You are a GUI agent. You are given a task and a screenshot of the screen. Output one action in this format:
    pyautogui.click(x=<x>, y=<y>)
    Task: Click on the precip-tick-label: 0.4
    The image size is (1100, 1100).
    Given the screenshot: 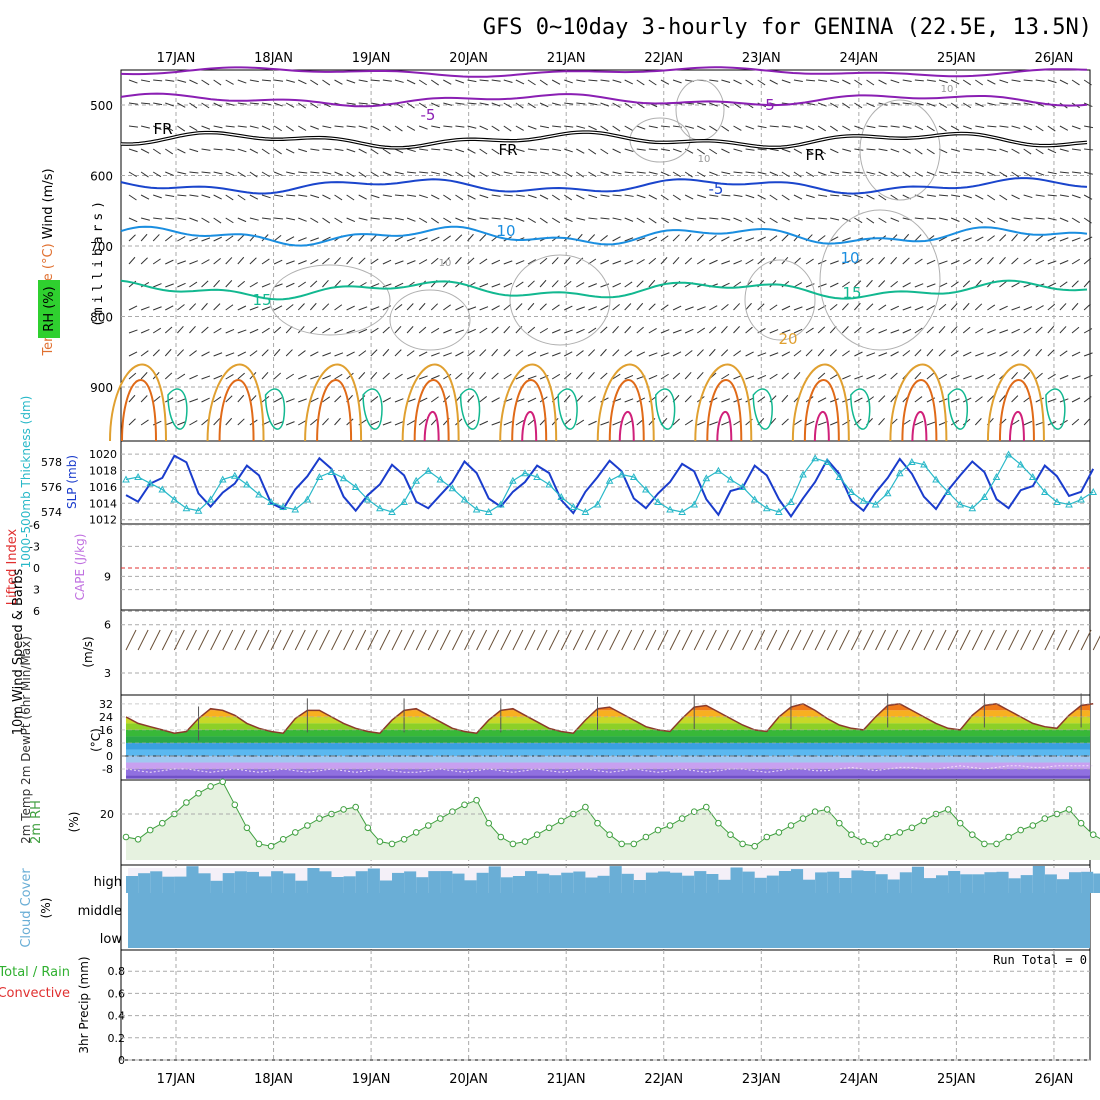 What is the action you would take?
    pyautogui.click(x=117, y=1016)
    